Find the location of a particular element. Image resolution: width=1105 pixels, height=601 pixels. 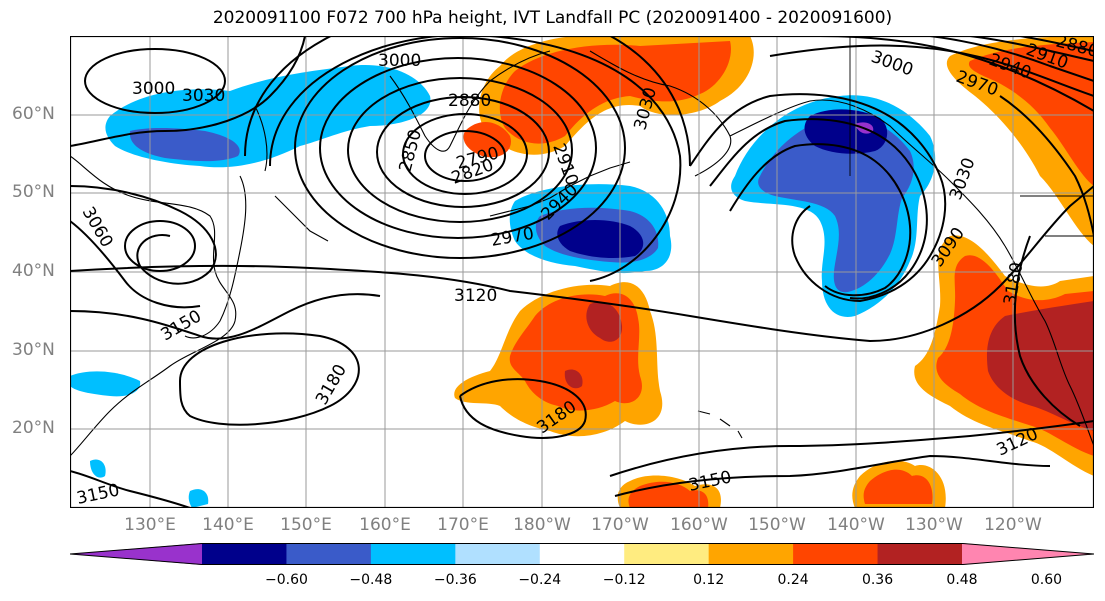

lon-label-160e: 160°E is located at coordinates (385, 525).